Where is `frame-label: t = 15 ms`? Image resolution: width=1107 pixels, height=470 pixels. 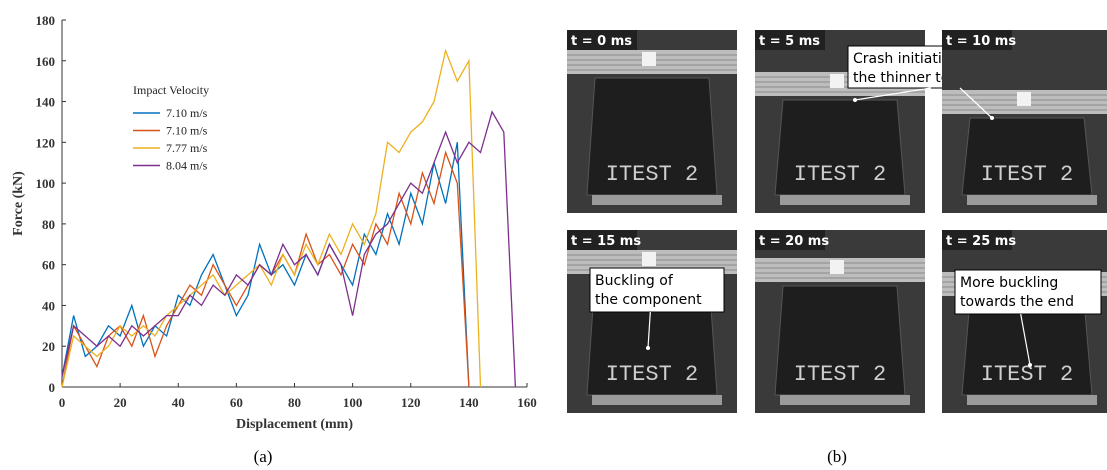 frame-label: t = 15 ms is located at coordinates (606, 241).